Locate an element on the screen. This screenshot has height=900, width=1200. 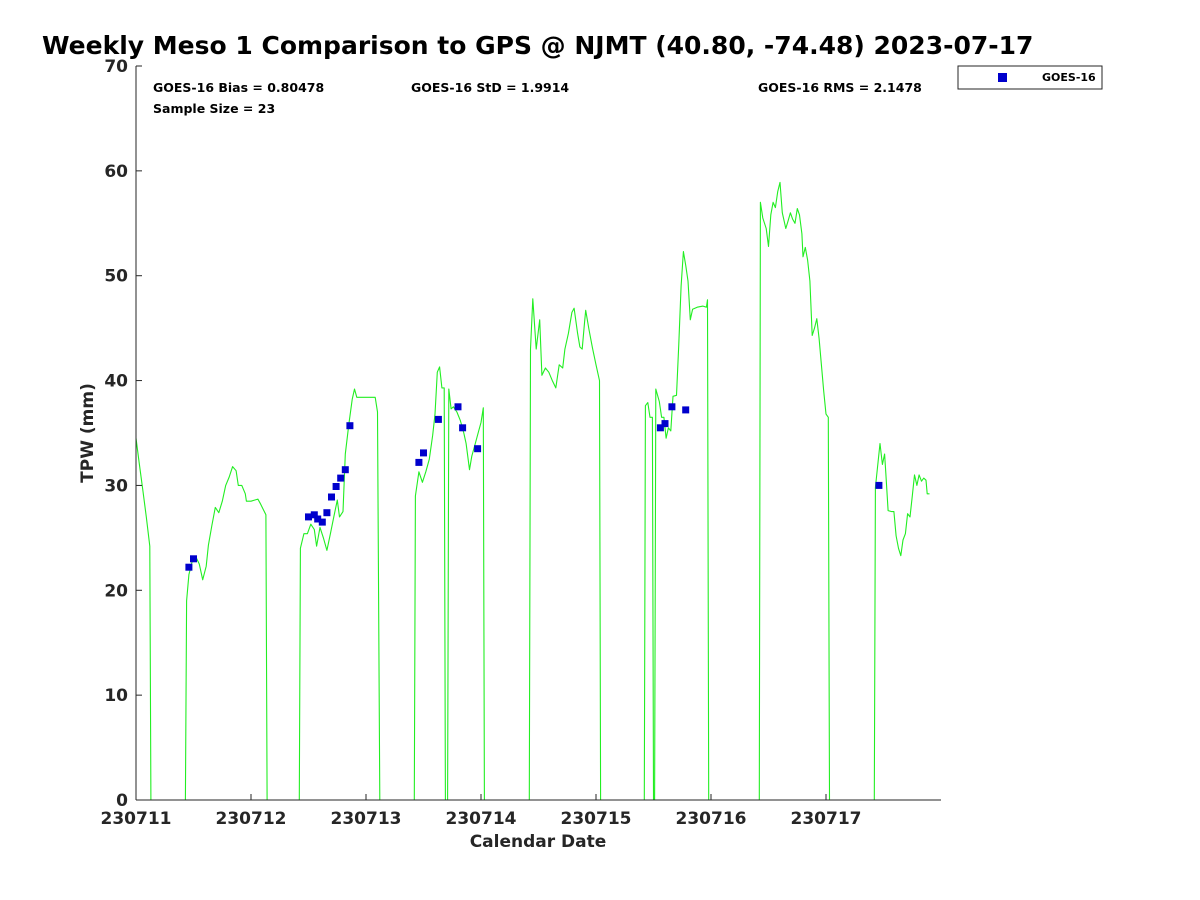
y-tick-label: 40 is located at coordinates (116, 382).